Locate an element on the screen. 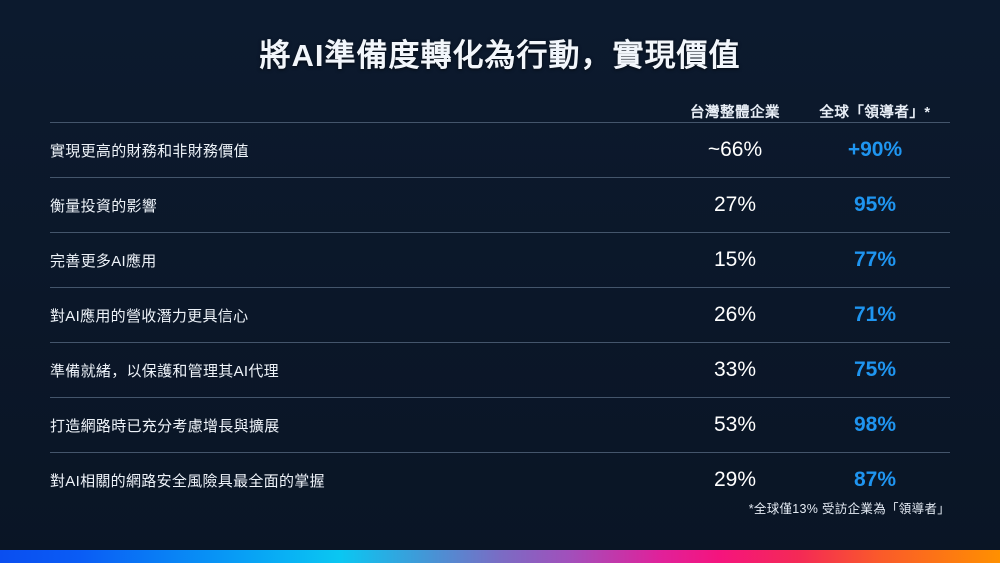 This screenshot has width=1000, height=563. row-value-local: 53% is located at coordinates (735, 424).